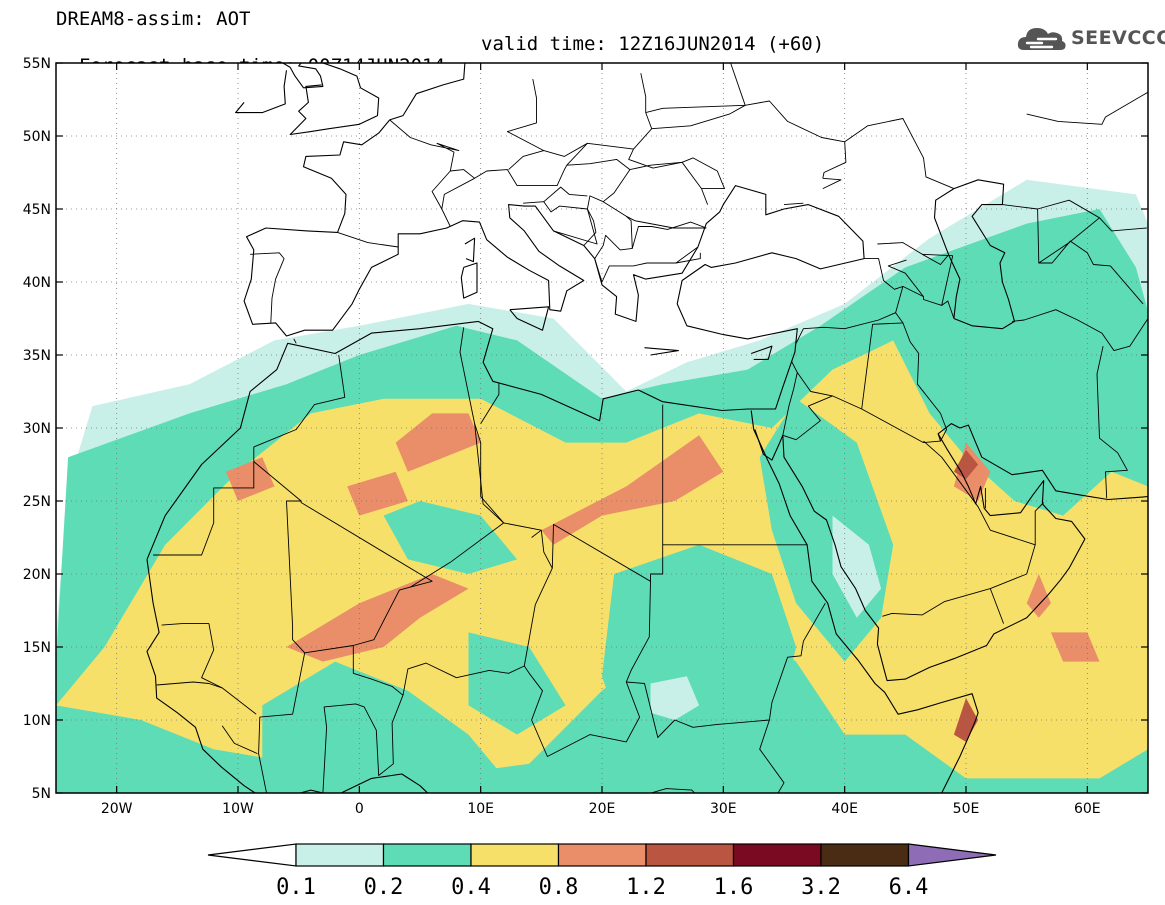 This screenshot has height=905, width=1165. What do you see at coordinates (821, 887) in the screenshot?
I see `colorbar-label: 3.2` at bounding box center [821, 887].